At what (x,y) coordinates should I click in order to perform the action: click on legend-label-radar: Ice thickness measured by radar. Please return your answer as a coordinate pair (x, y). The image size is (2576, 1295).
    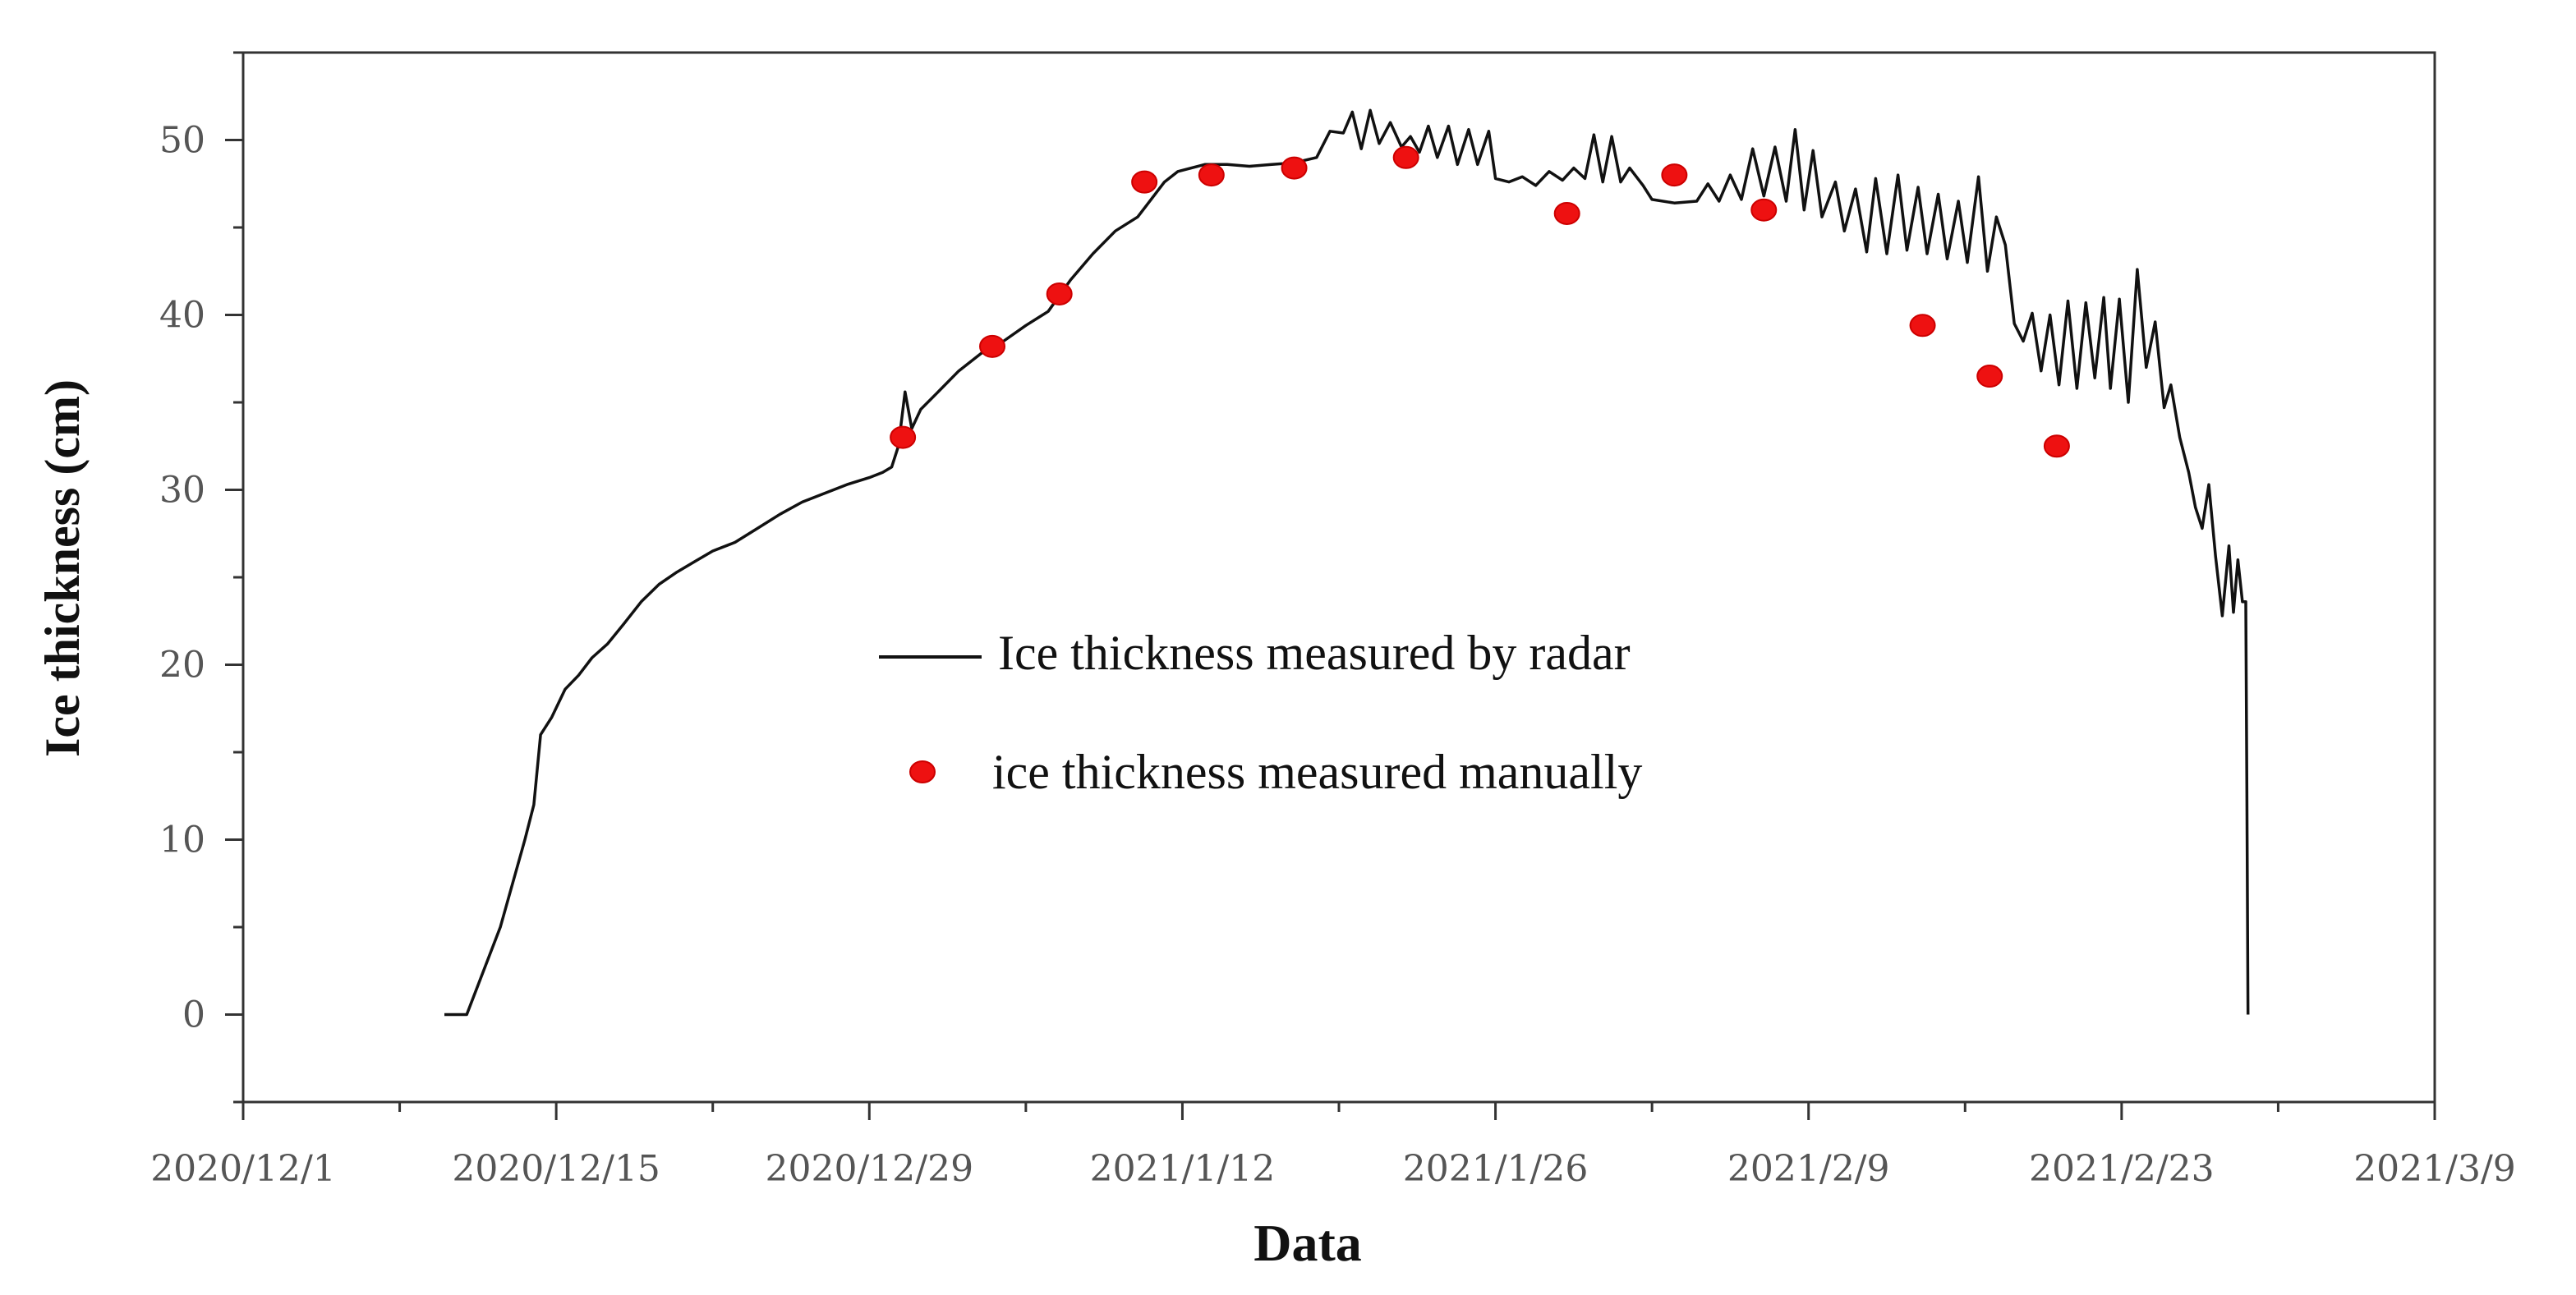
    Looking at the image, I should click on (1314, 653).